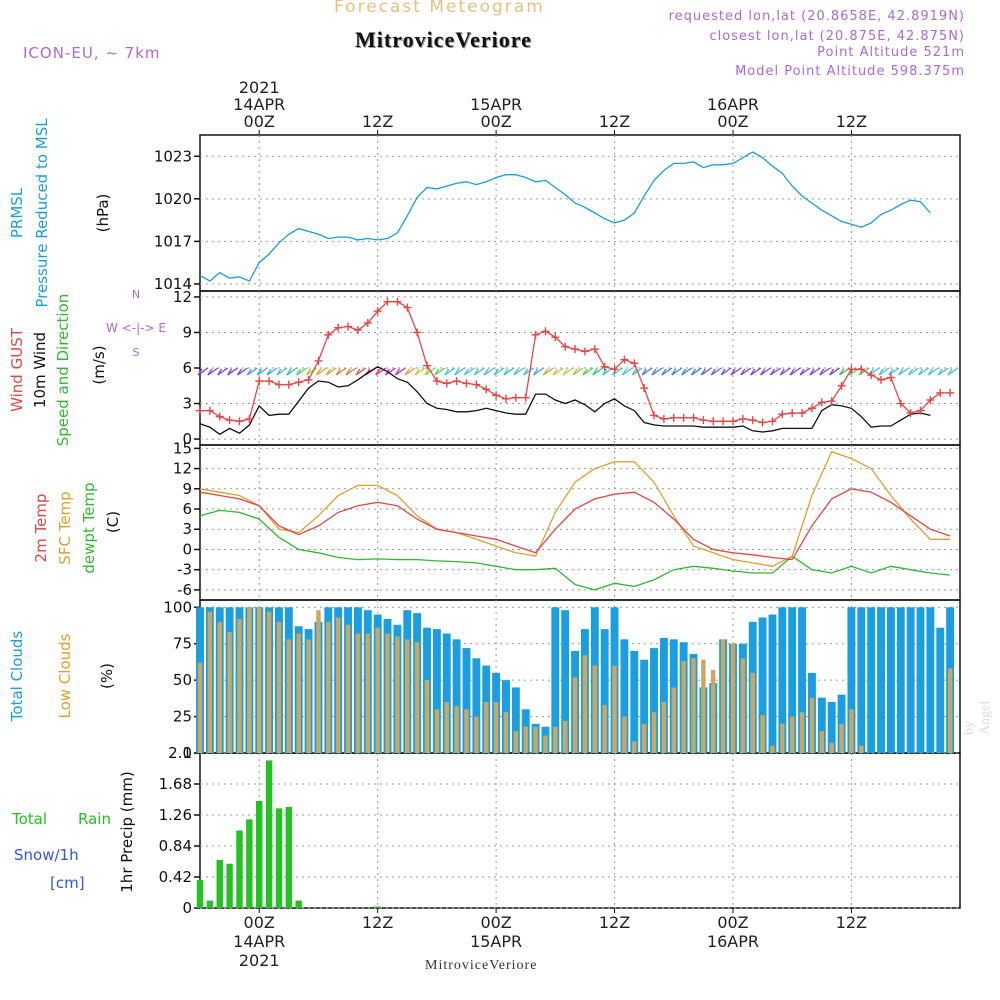 The width and height of the screenshot is (1000, 1000). What do you see at coordinates (184, 570) in the screenshot?
I see `ytick-label-temperature: -3` at bounding box center [184, 570].